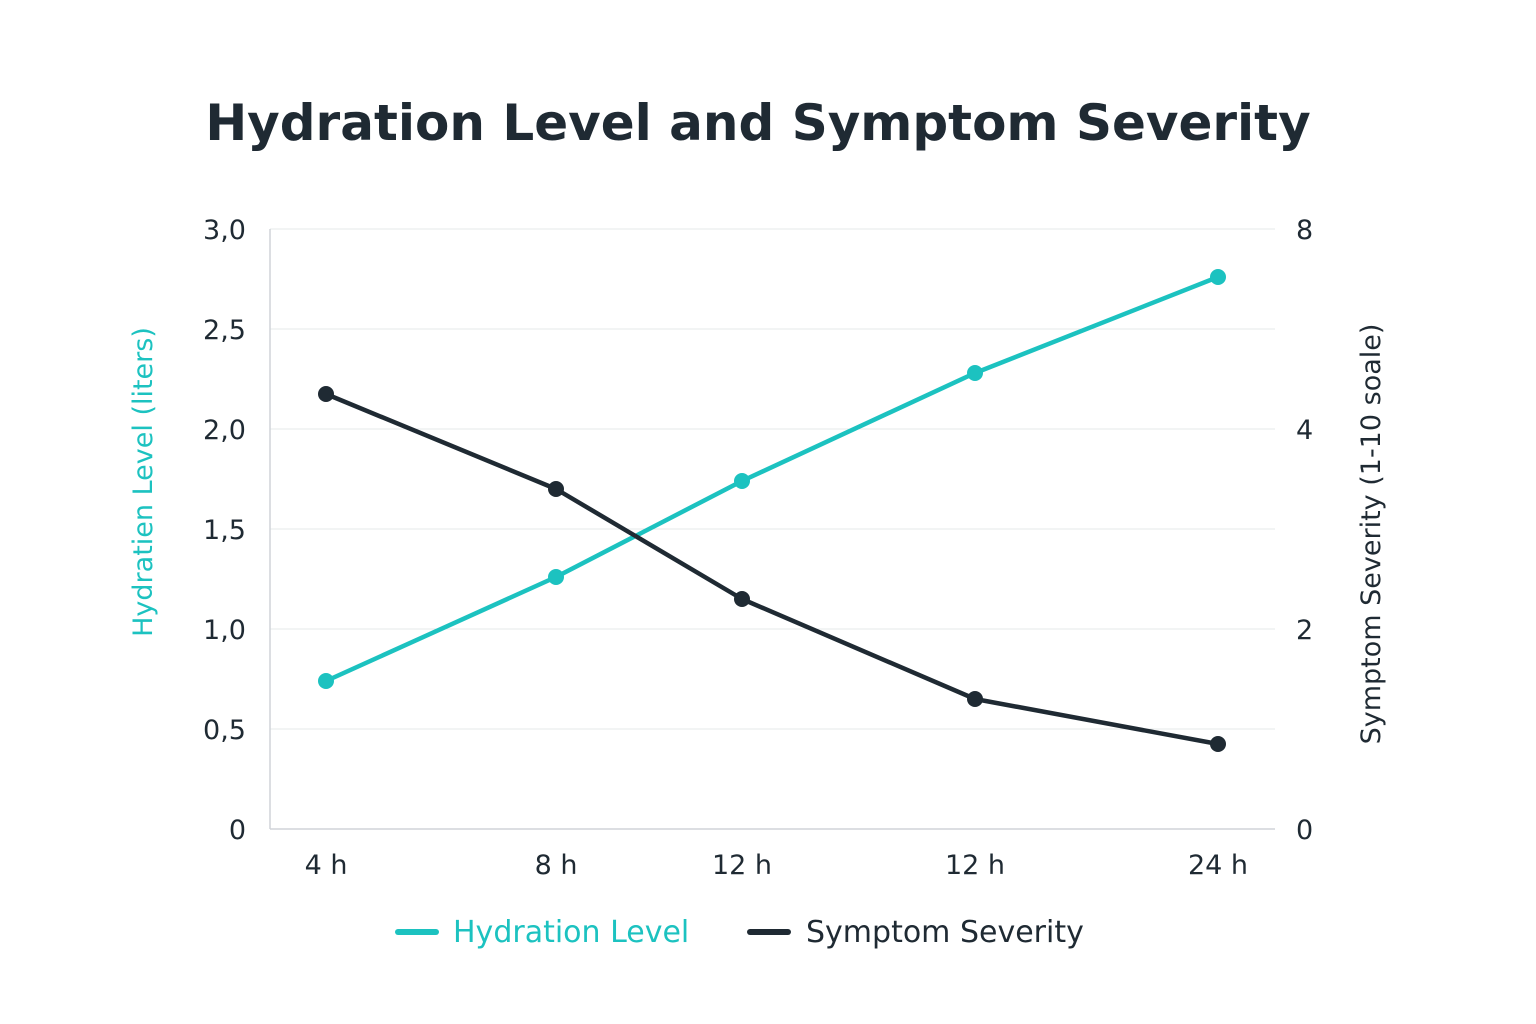 The width and height of the screenshot is (1536, 1024). I want to click on left-axis-ticks: 0 0,5 1,0 1,5 2,0 2,5 3,0, so click(224, 530).